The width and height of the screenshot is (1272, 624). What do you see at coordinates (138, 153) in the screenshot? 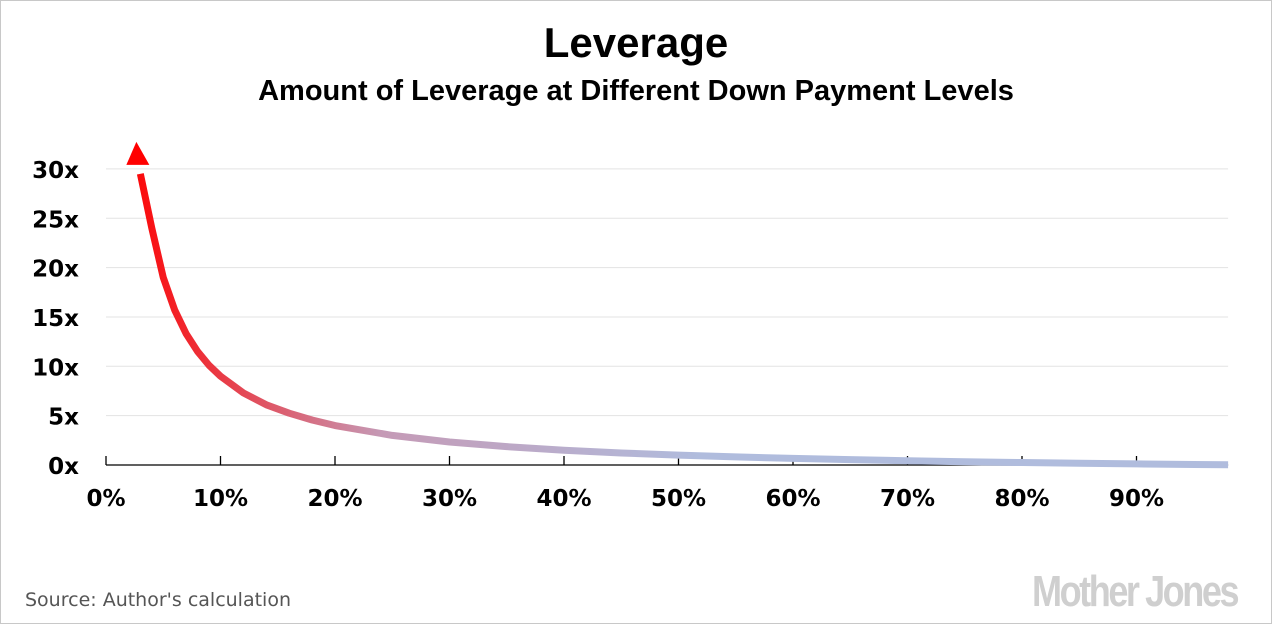
I see `arrow-head-icon` at bounding box center [138, 153].